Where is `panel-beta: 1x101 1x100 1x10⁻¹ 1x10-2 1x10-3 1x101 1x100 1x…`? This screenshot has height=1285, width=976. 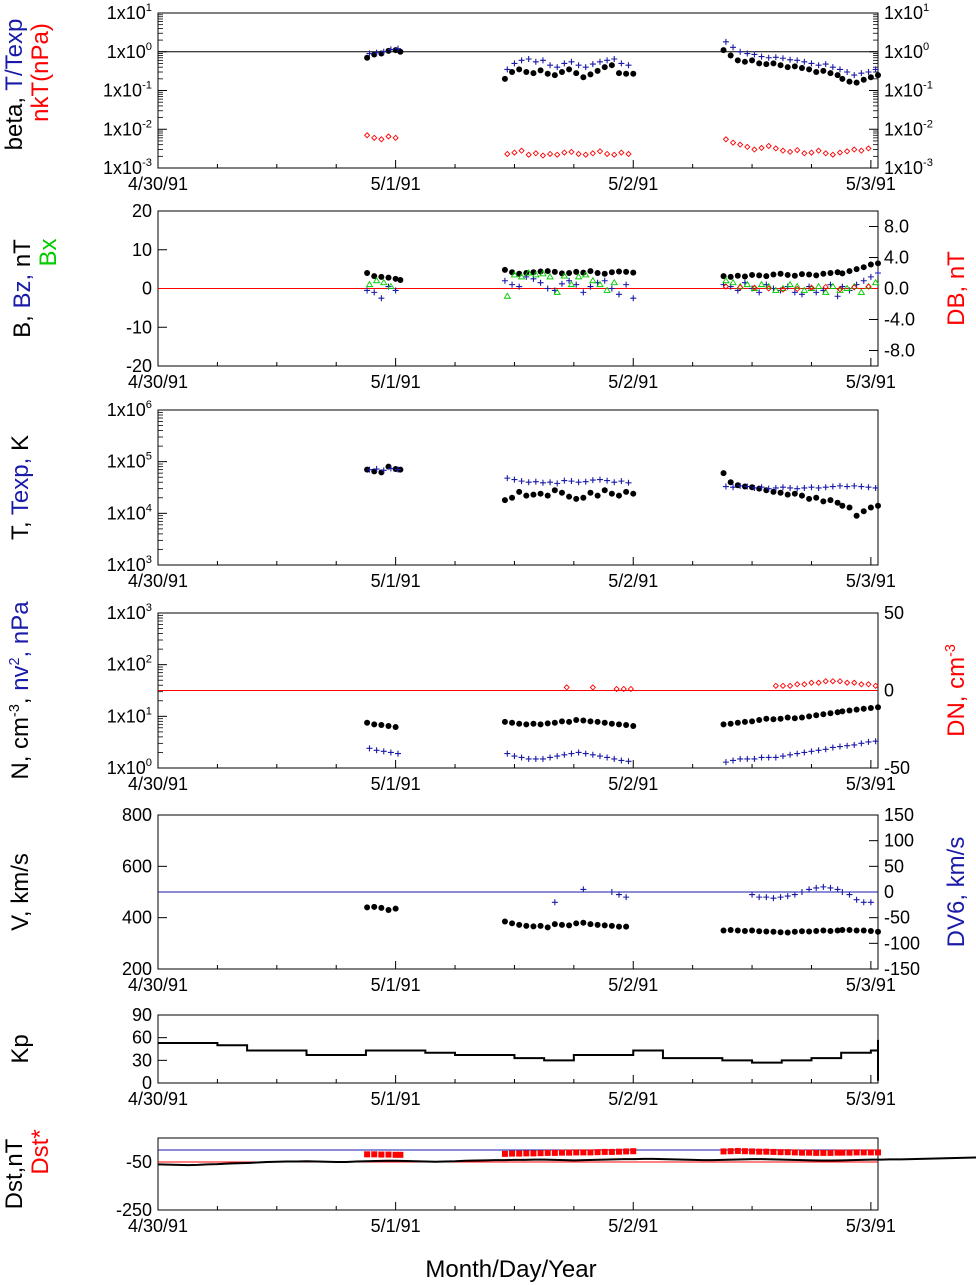 panel-beta: 1x101 1x100 1x10⁻¹ 1x10-2 1x10-3 1x101 1x100 1x… is located at coordinates (467, 98).